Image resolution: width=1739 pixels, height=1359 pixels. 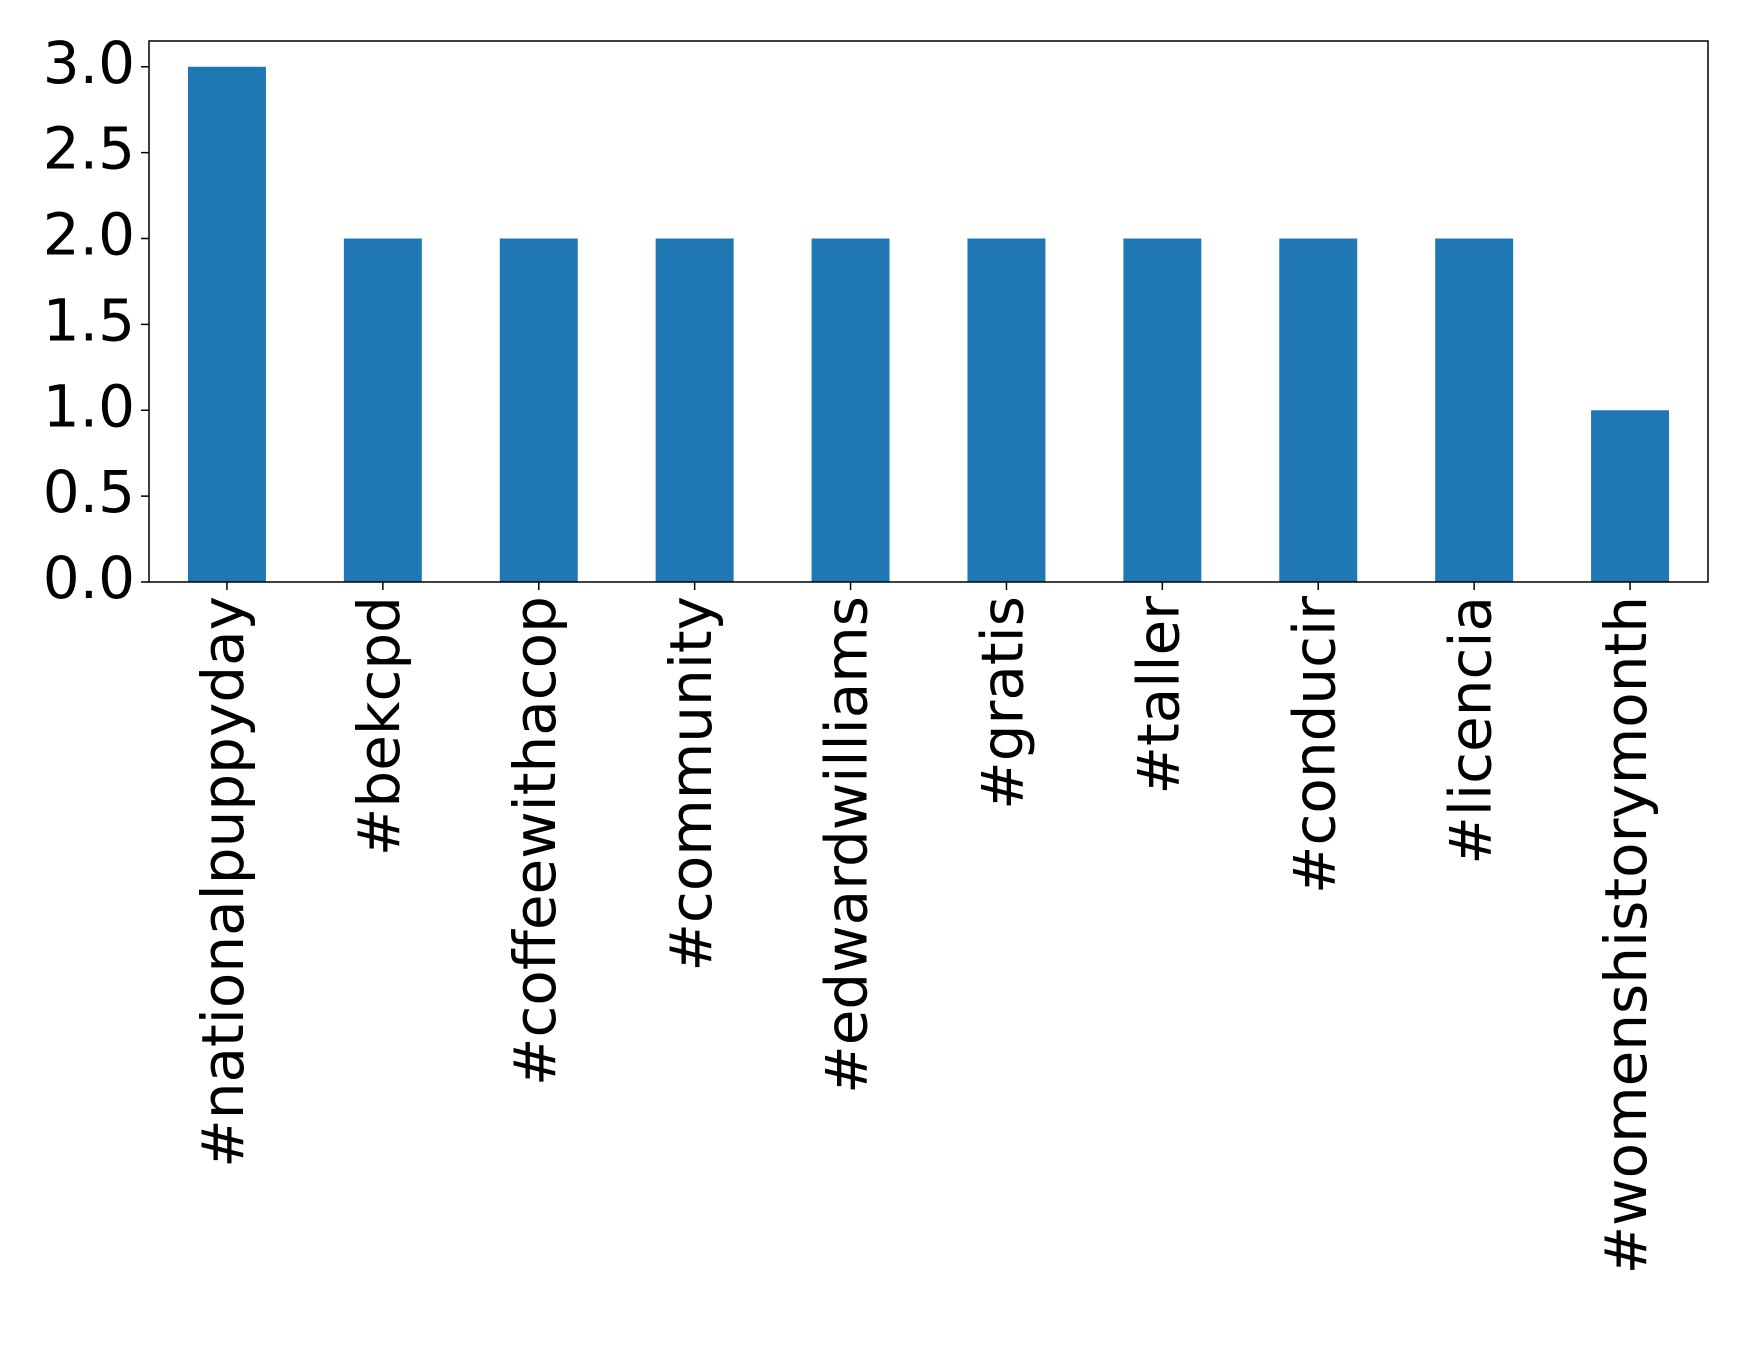 I want to click on x-tick-label: #licencia, so click(x=1470, y=730).